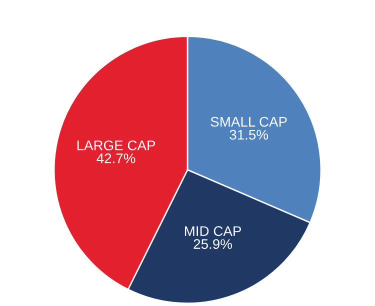 The image size is (375, 306). What do you see at coordinates (116, 145) in the screenshot?
I see `slice-label: LARGE CAP` at bounding box center [116, 145].